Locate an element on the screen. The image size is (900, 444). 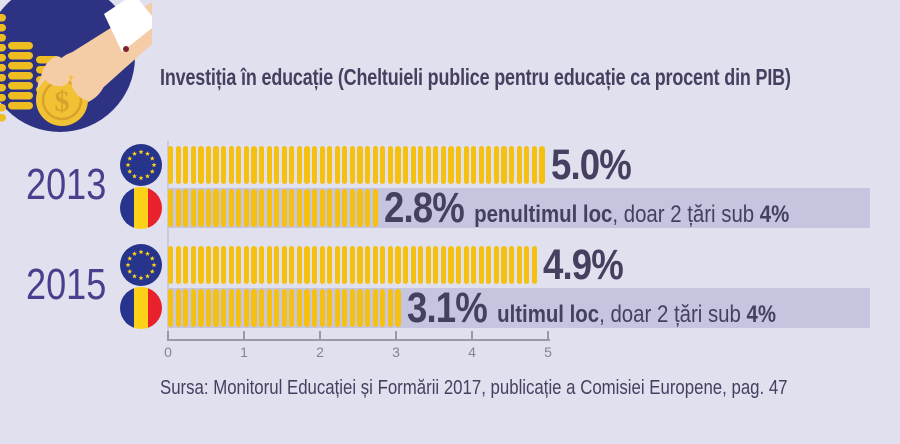
axis-tick-label: 1 is located at coordinates (244, 352).